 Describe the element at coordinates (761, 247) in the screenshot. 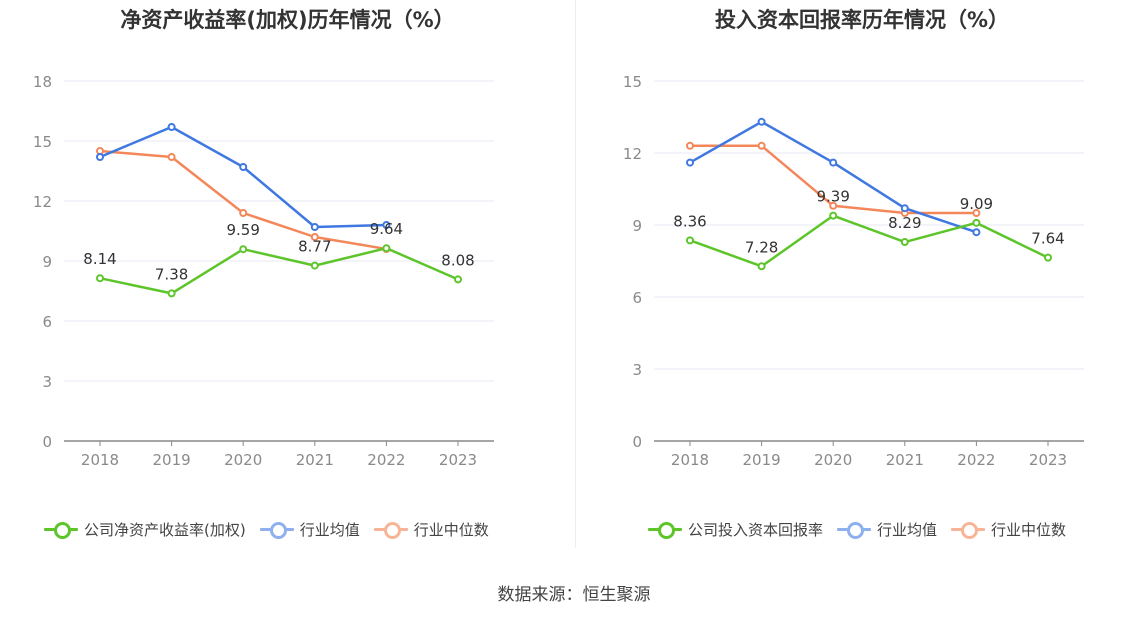

I see `data-label: 7.28` at that location.